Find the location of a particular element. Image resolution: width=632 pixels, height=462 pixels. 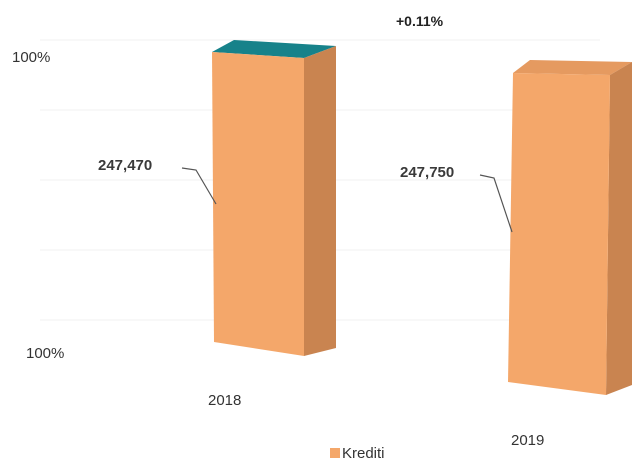

data-label-2019: 247,750 is located at coordinates (427, 172).